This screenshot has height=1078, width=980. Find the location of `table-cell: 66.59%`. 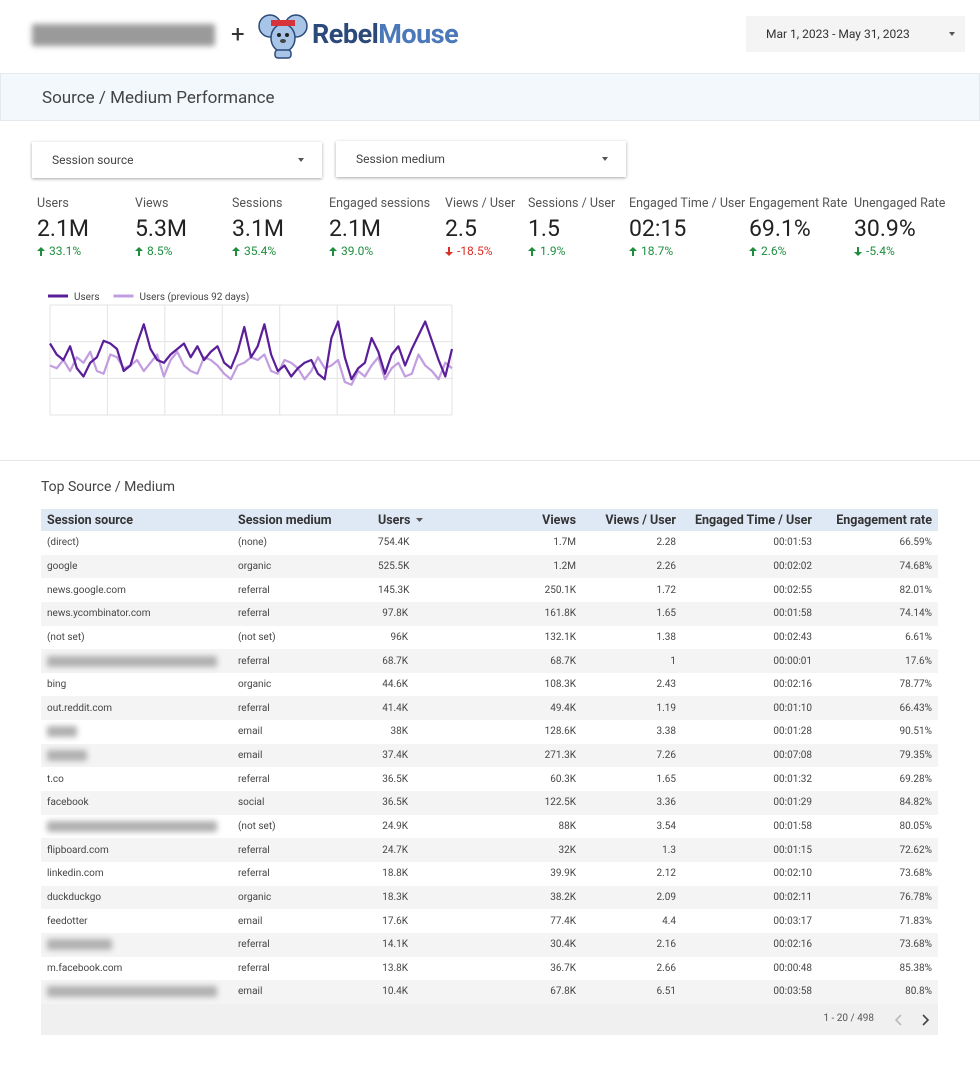

table-cell: 66.59% is located at coordinates (915, 543).